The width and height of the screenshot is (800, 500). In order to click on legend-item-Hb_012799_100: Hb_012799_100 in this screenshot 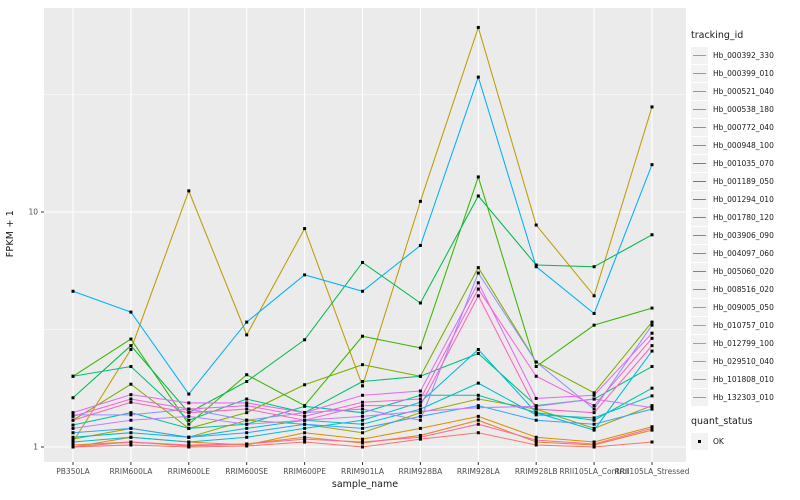, I will do `click(745, 343)`.